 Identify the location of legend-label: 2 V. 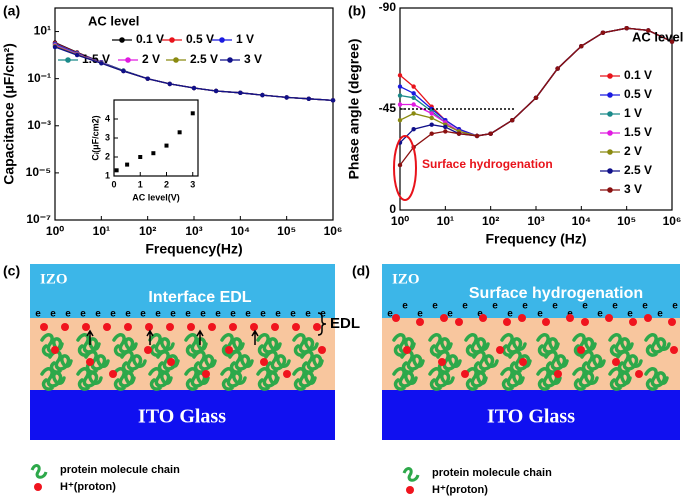
(633, 151).